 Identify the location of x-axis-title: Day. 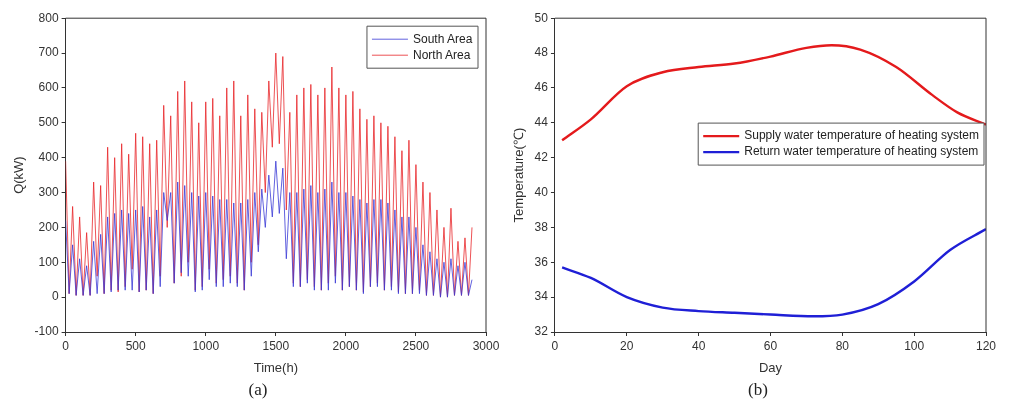
(770, 367).